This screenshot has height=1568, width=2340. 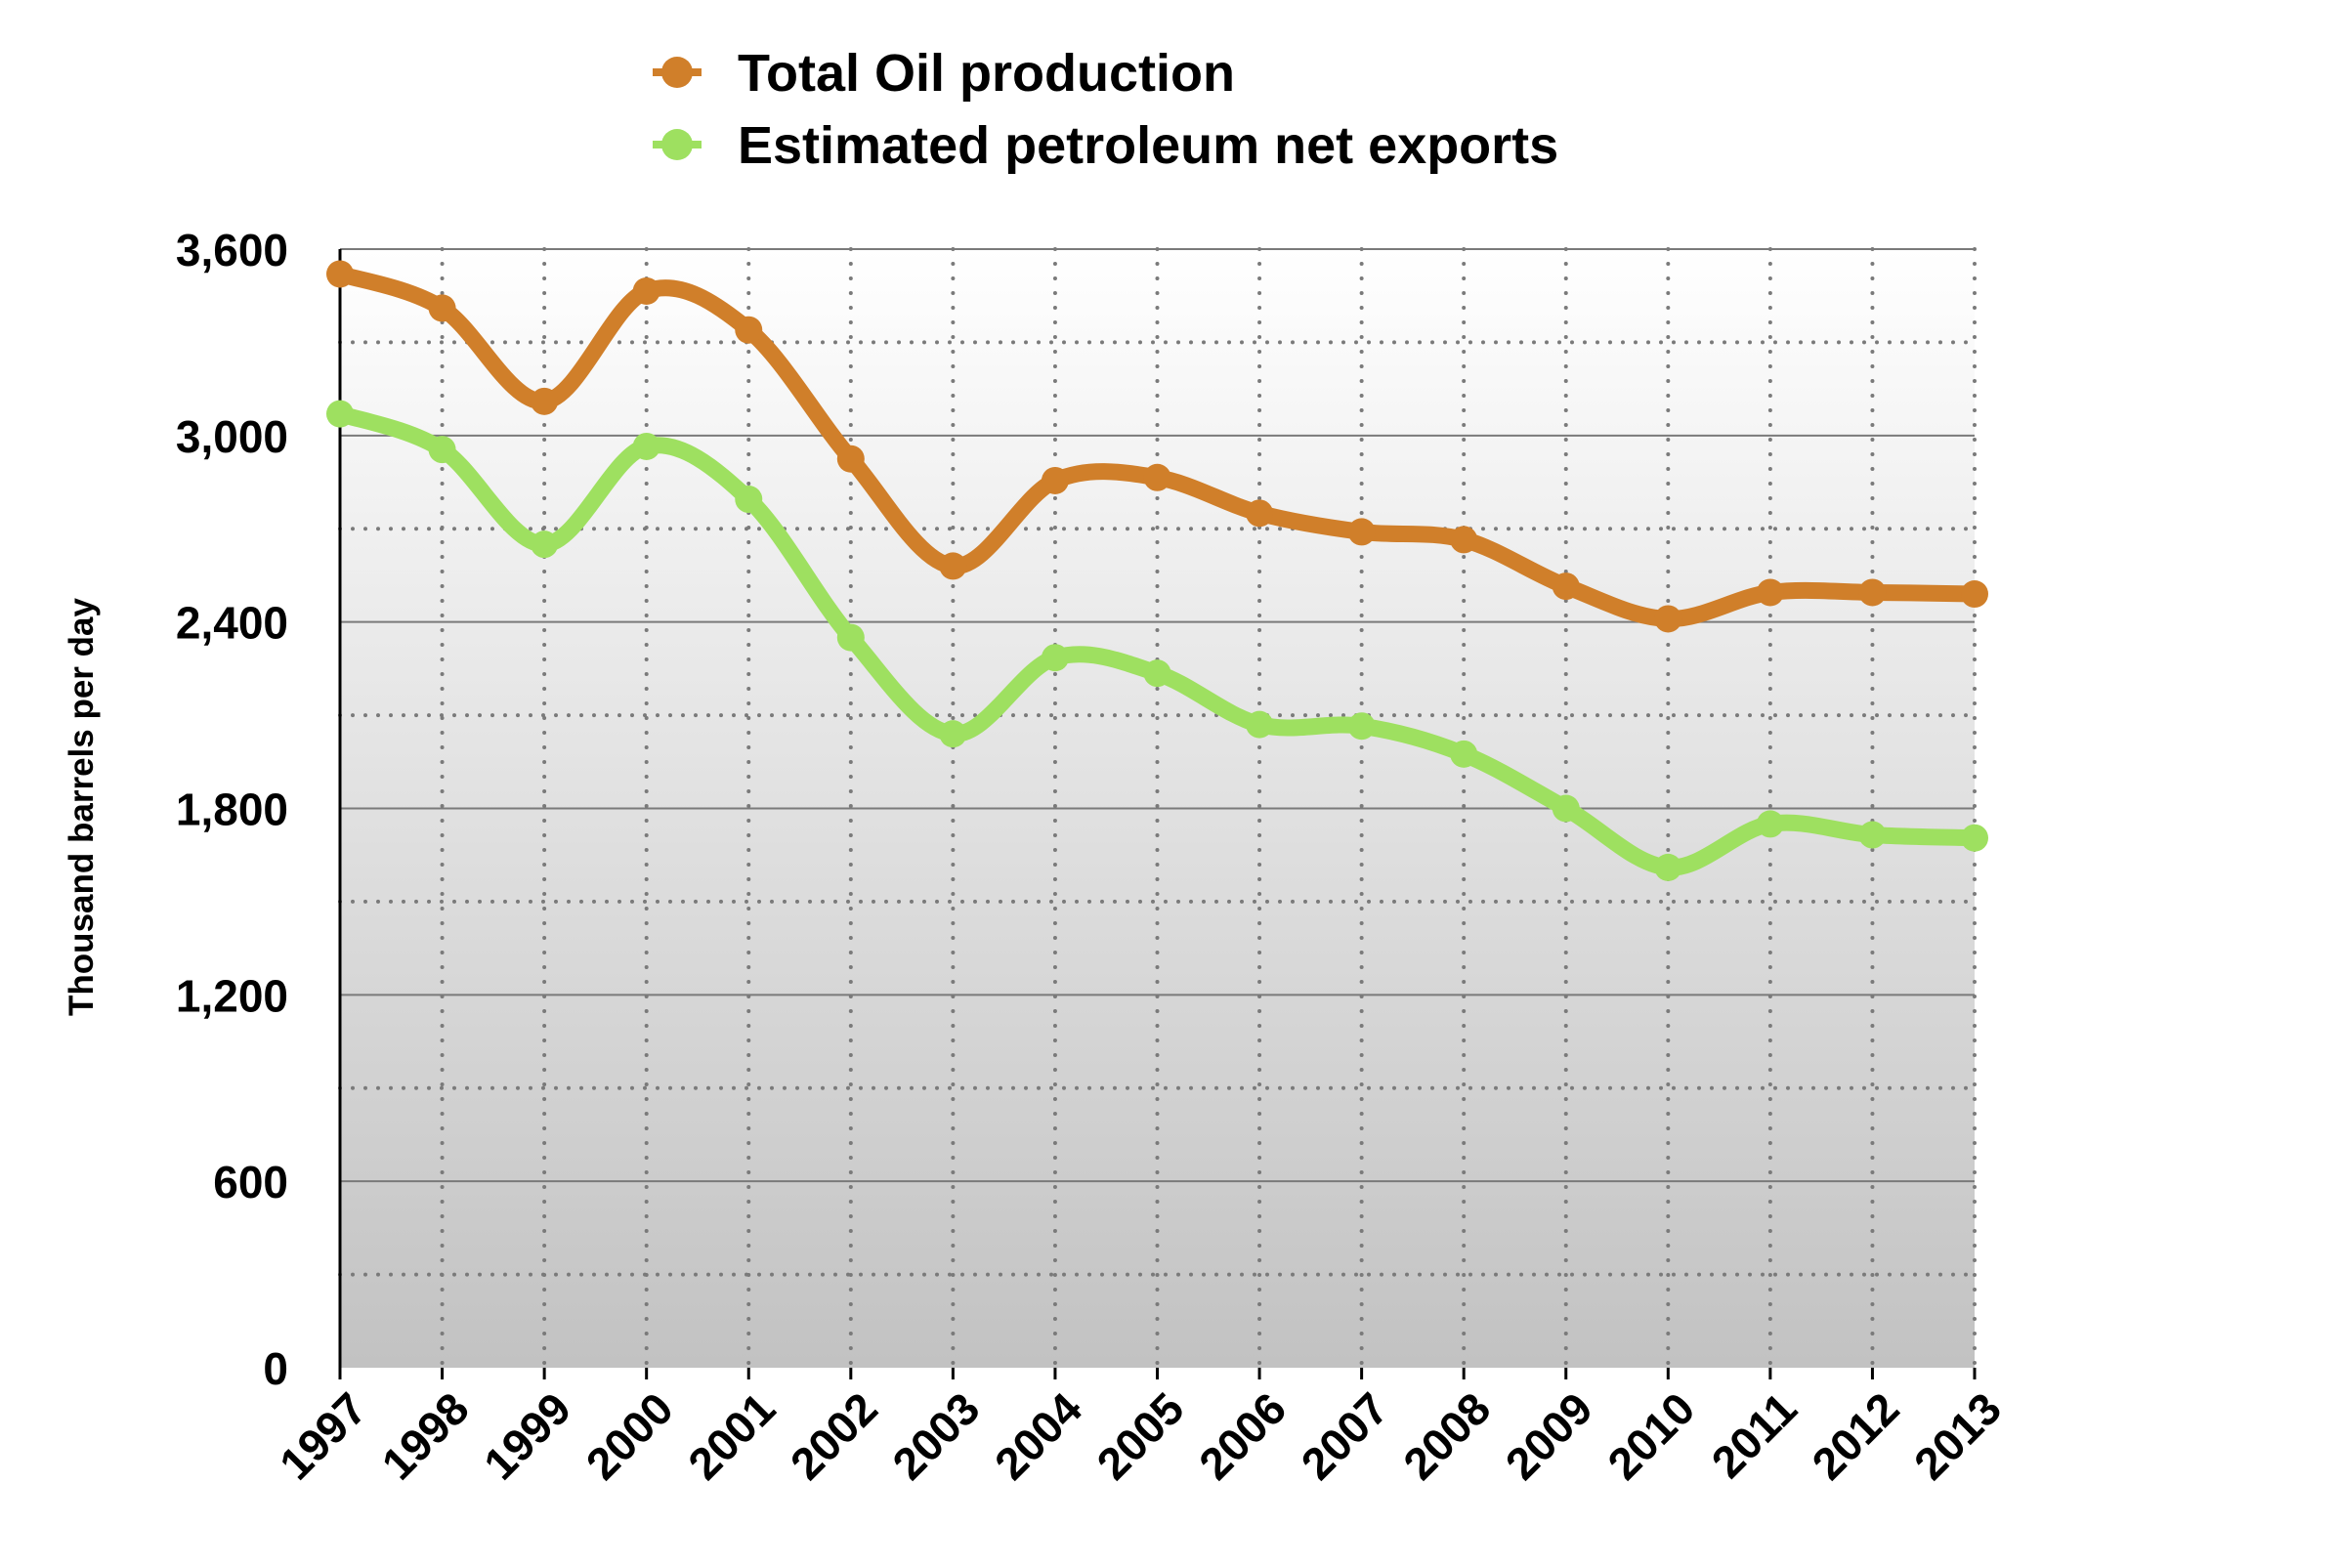 I want to click on x-tick-label: 2005, so click(x=1139, y=1435).